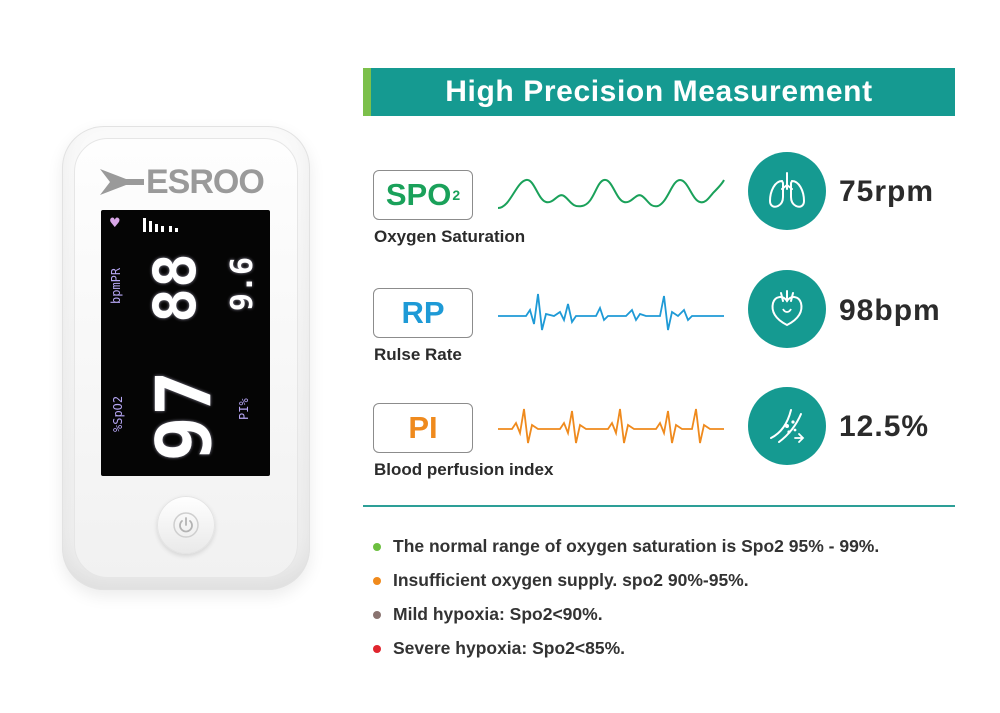 This screenshot has width=1000, height=713. I want to click on spo2-waveform, so click(611, 193).